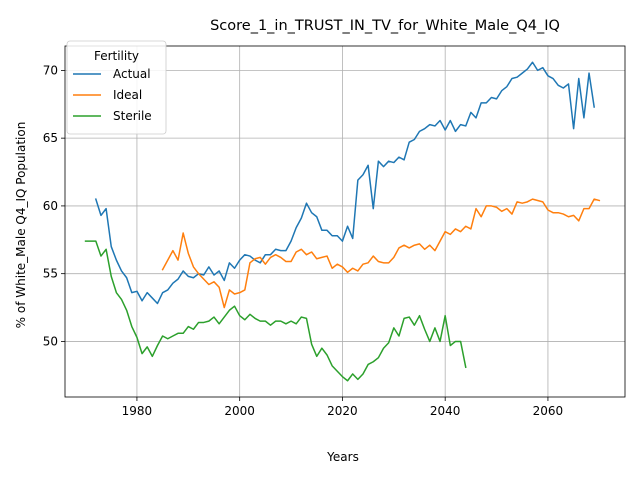 This screenshot has height=480, width=640. I want to click on legend-label-ideal: Ideal, so click(127, 95).